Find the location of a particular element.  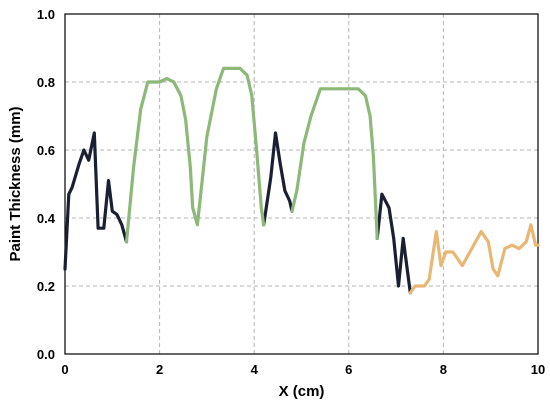

x-axis-tick-labels: 0 2 4 6 8 10 is located at coordinates (303, 369).